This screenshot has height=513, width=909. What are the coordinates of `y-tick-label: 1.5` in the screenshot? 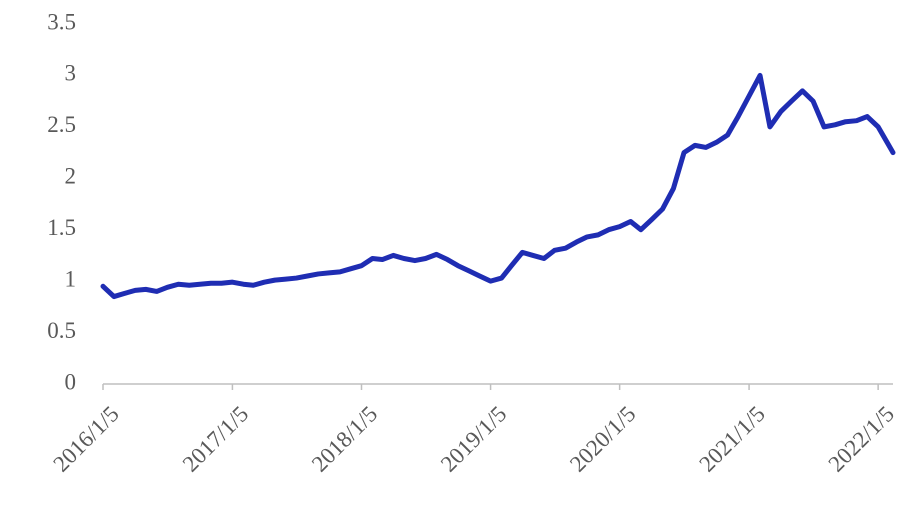 It's located at (61, 227).